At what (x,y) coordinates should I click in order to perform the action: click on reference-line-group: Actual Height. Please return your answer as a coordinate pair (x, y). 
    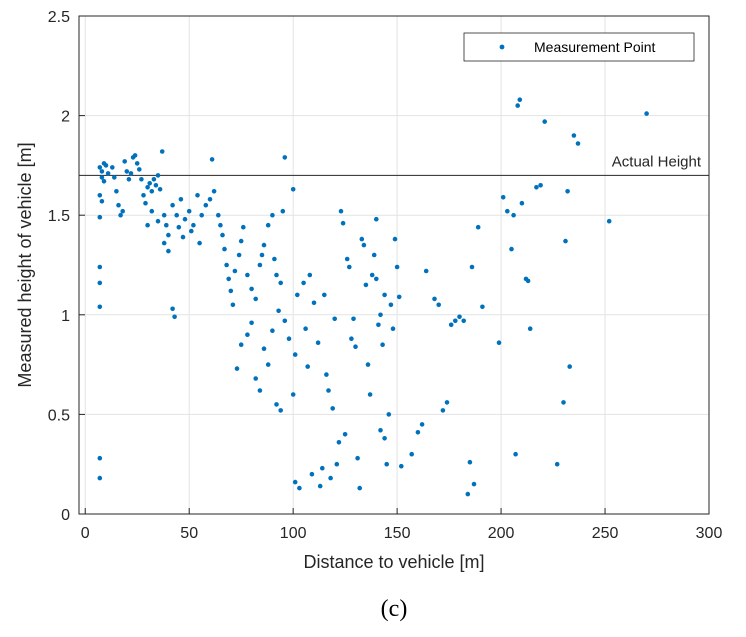
    Looking at the image, I should click on (394, 164).